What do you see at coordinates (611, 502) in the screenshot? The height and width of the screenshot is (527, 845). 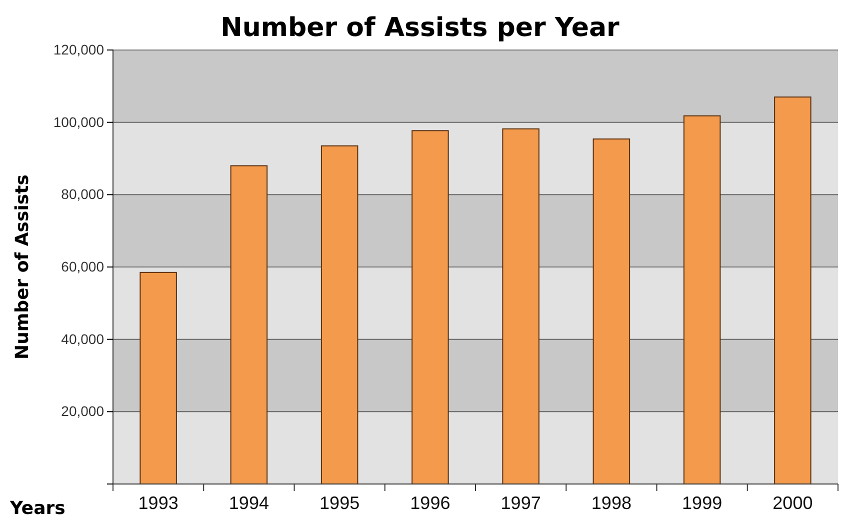 I see `x-tick-label: 1998` at bounding box center [611, 502].